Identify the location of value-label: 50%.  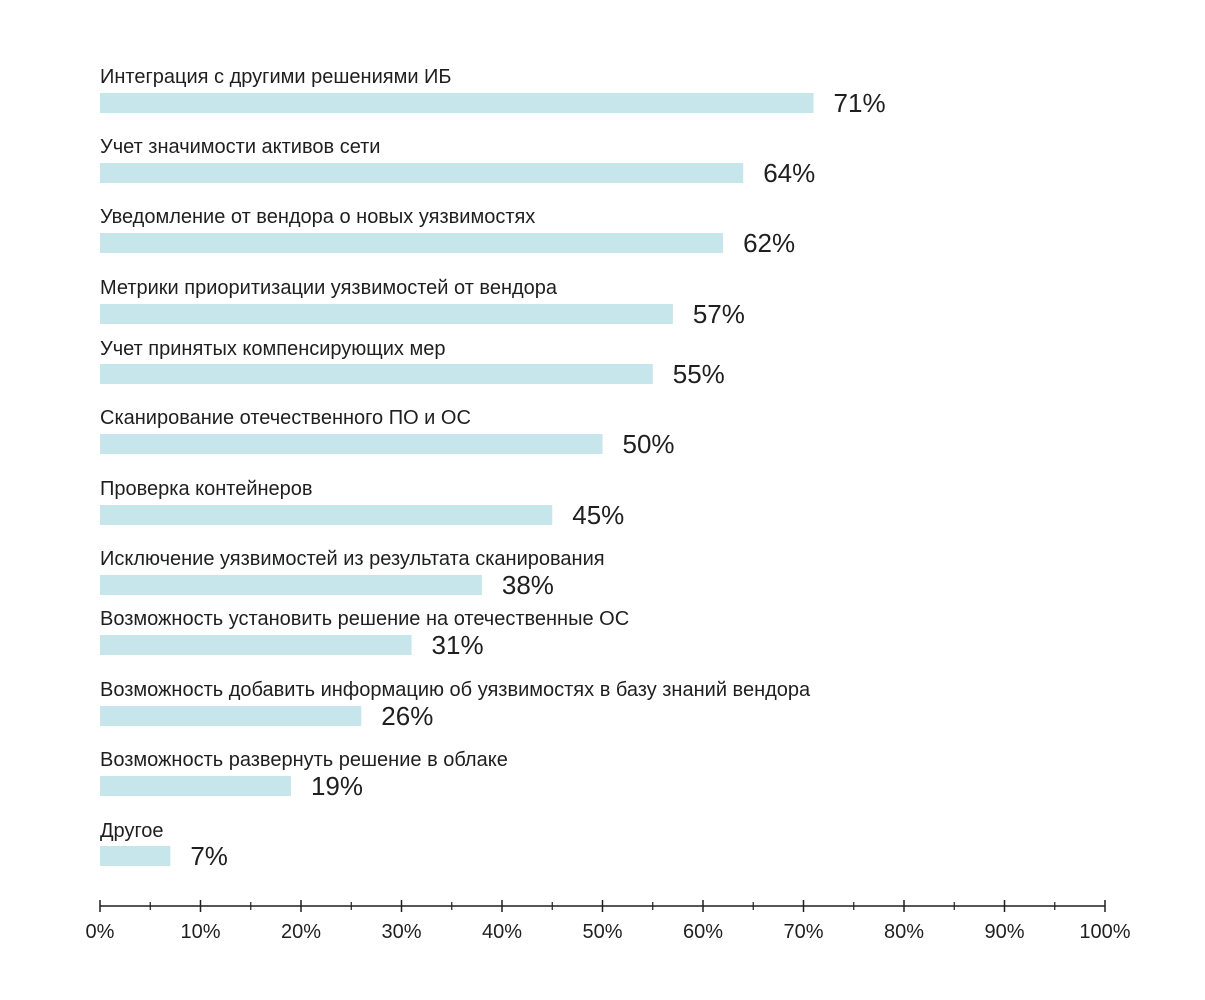
(649, 444).